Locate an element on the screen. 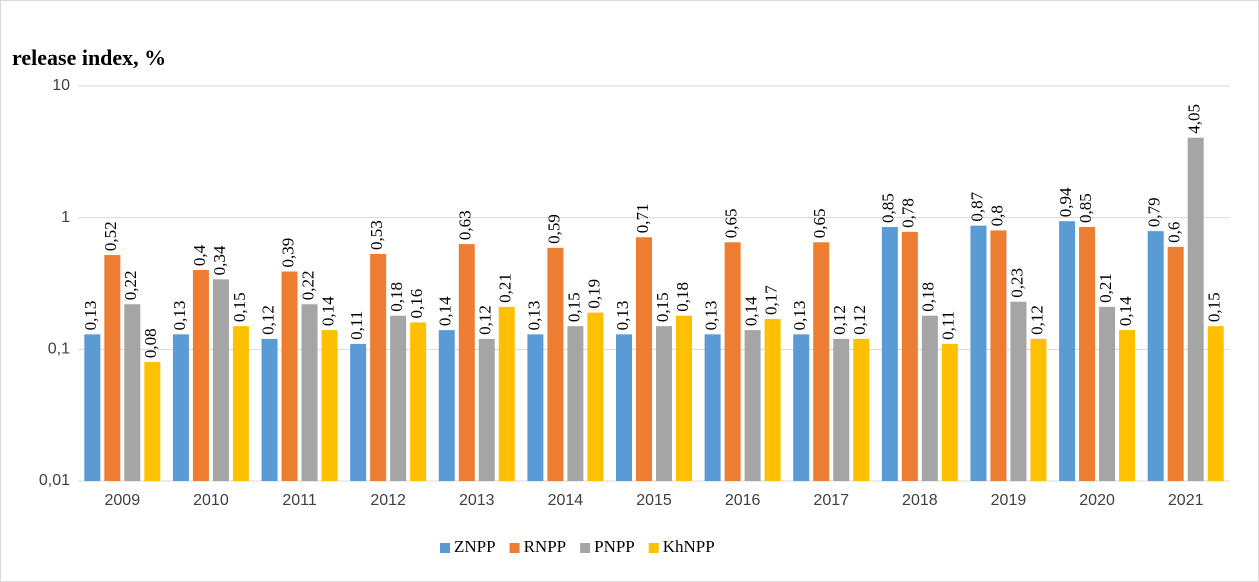 This screenshot has height=582, width=1259. legend-label: ZNPP is located at coordinates (475, 546).